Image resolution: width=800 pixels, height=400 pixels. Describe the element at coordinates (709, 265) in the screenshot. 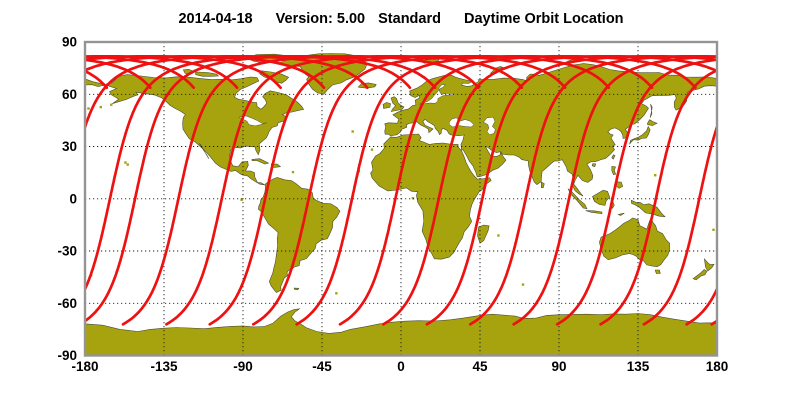

I see `land-nz-north-island` at that location.